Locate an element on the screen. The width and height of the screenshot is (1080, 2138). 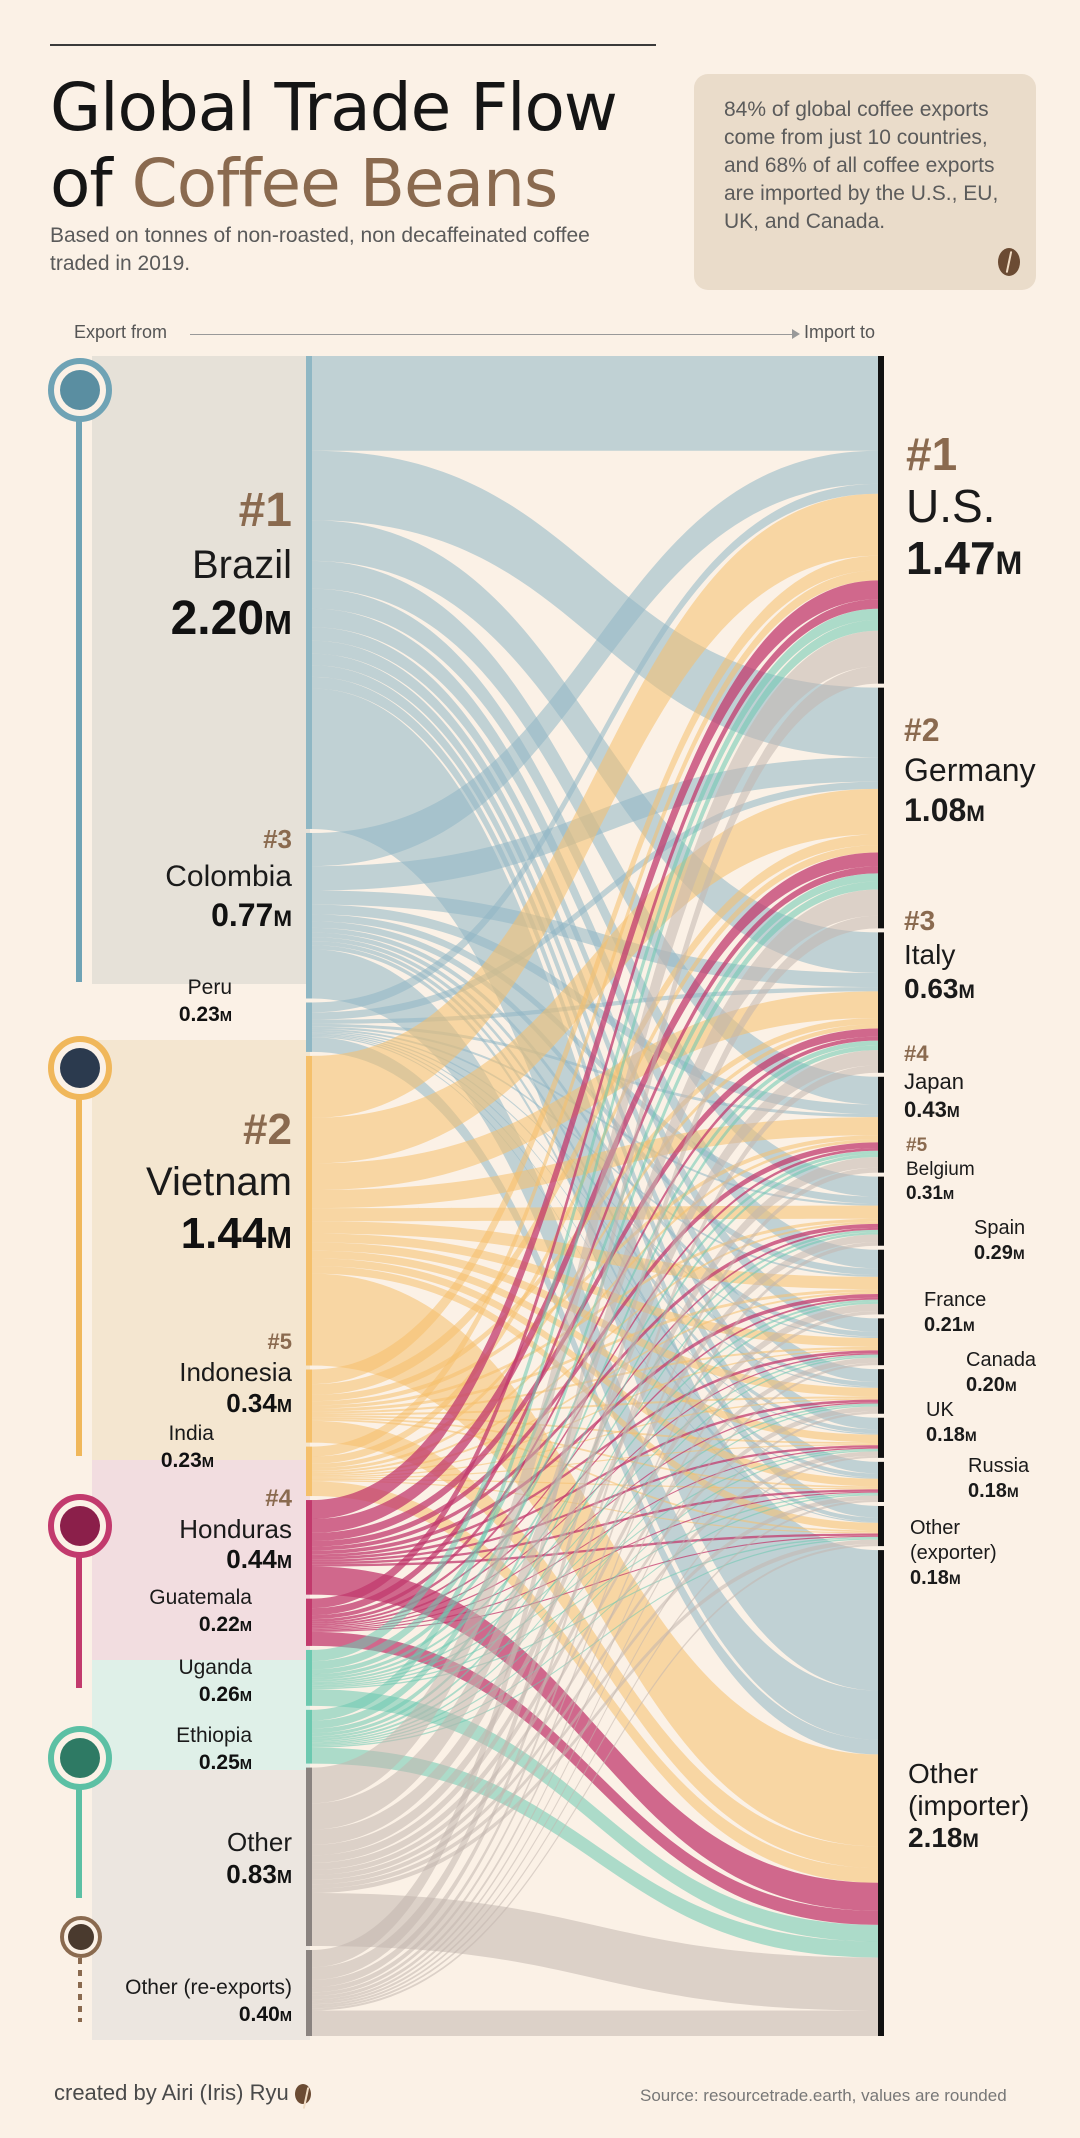
import-bar-russia is located at coordinates (881, 1481).